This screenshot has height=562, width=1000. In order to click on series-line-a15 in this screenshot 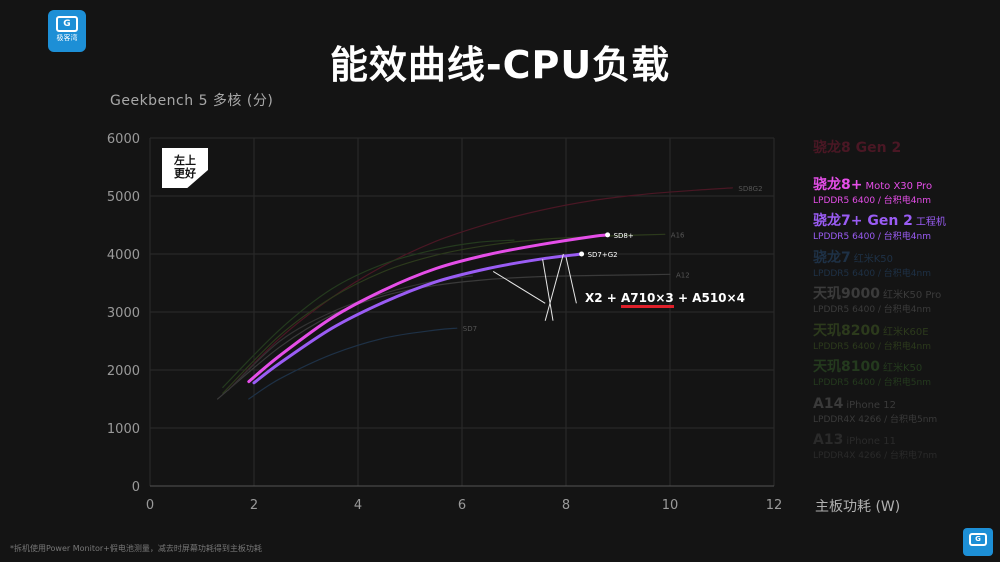, I will do `click(368, 313)`.